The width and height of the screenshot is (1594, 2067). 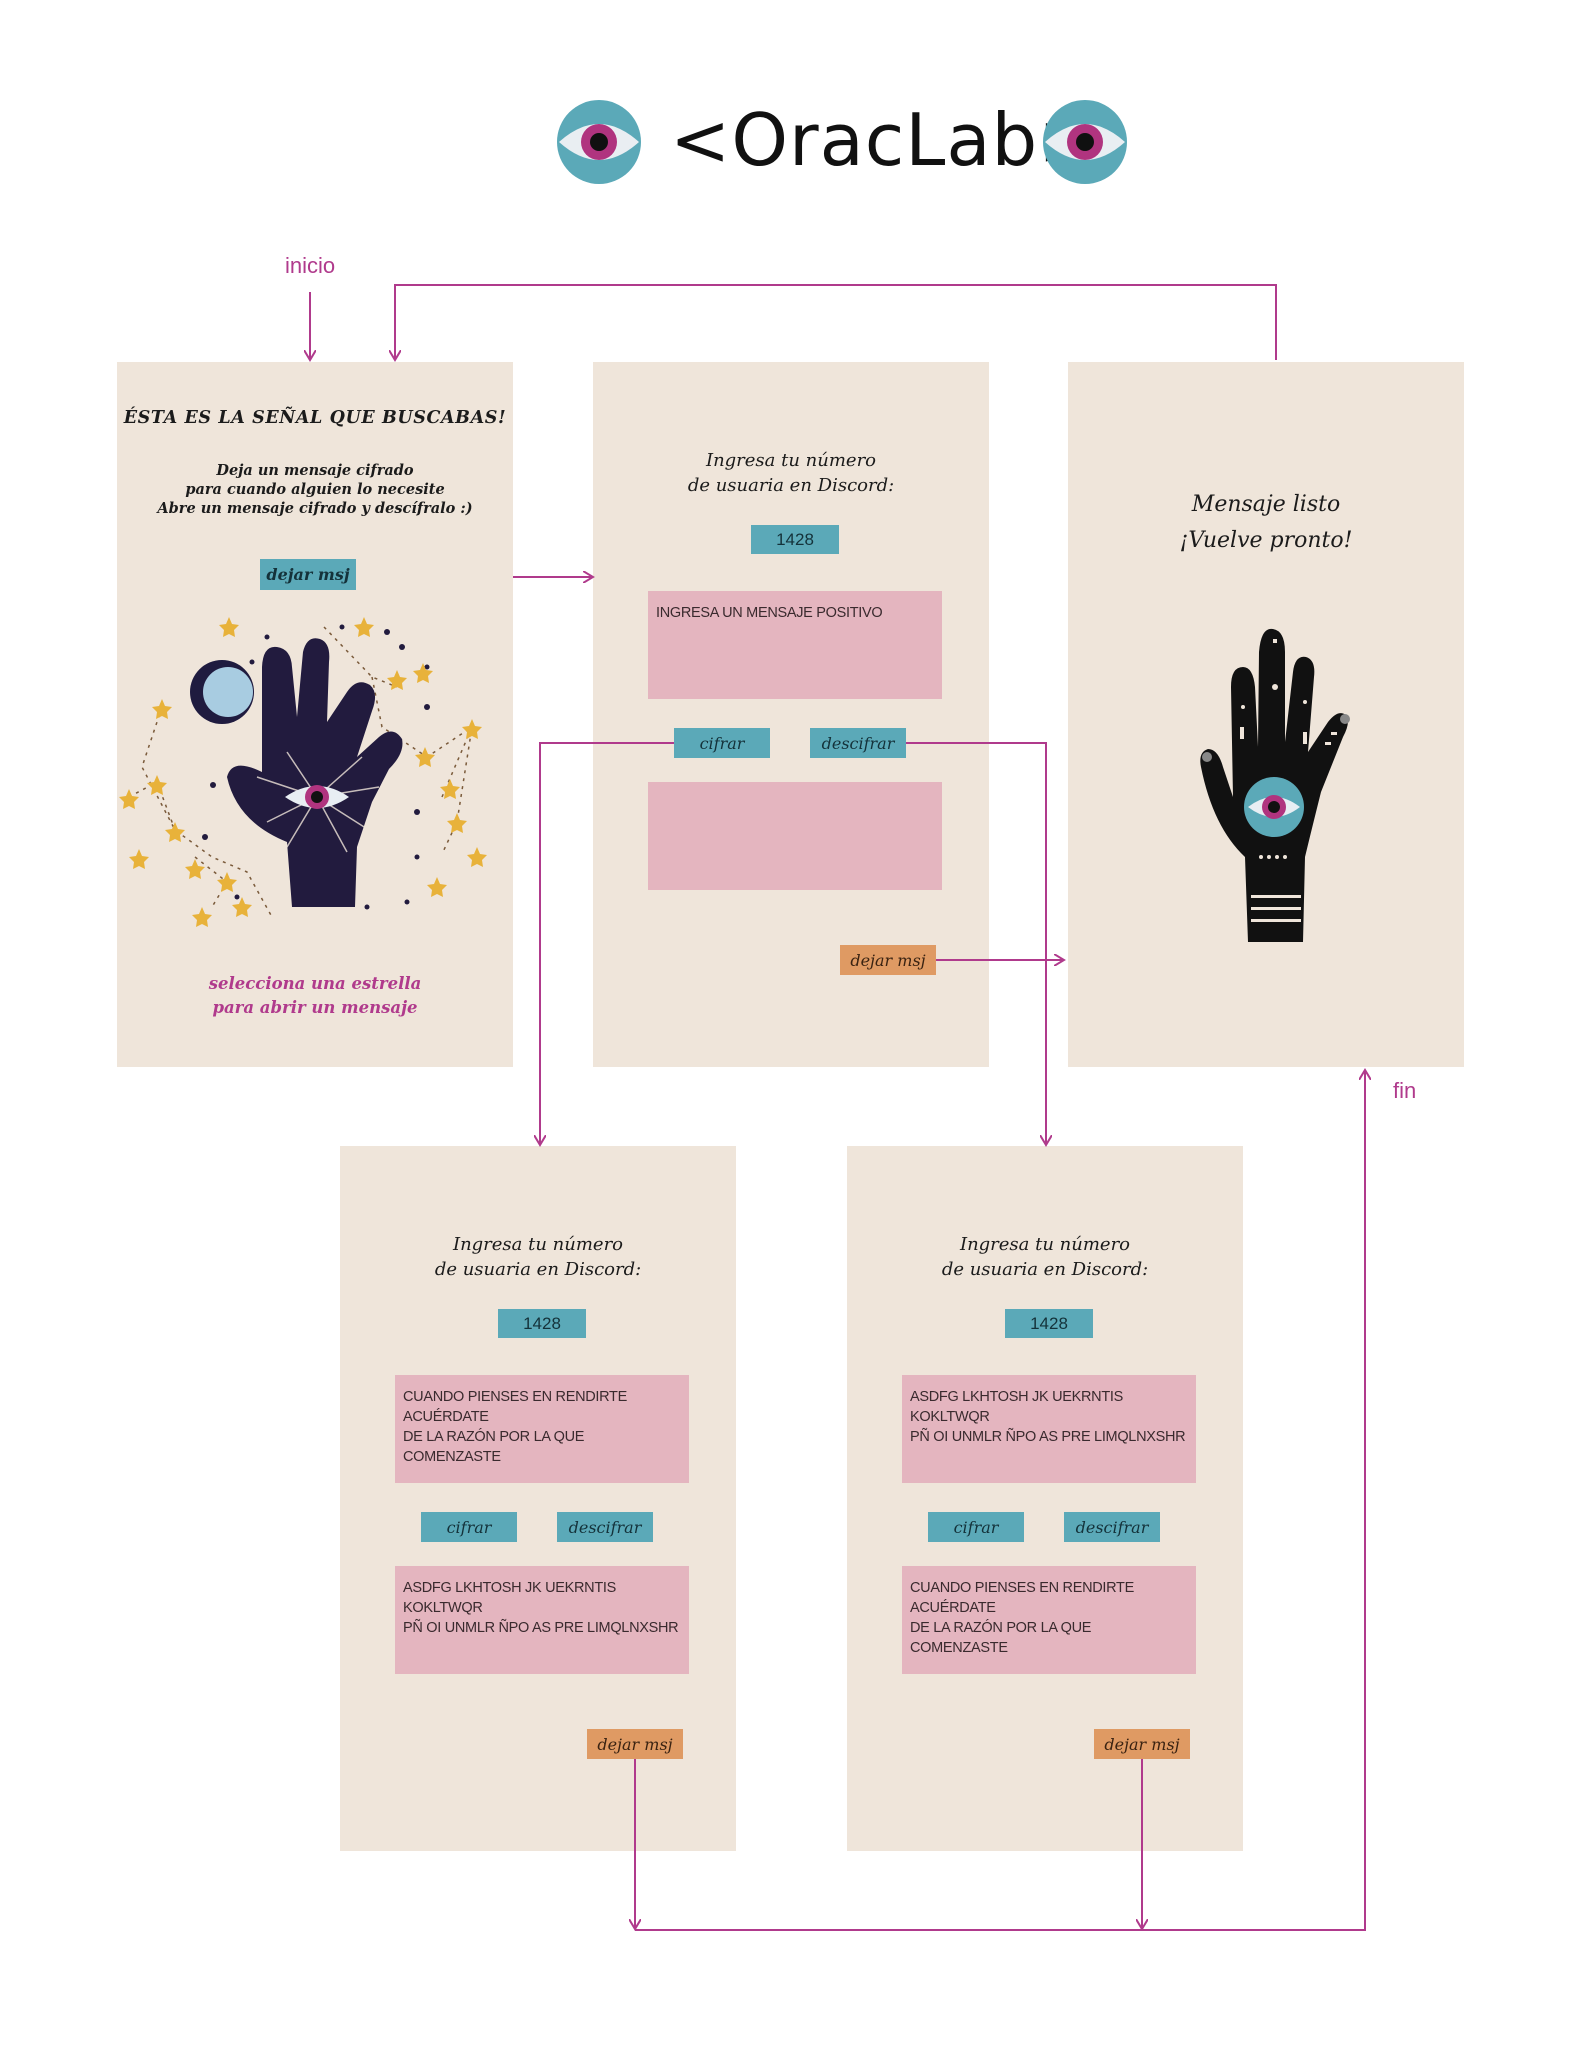 What do you see at coordinates (607, 943) in the screenshot?
I see `encrypt-branch-arrow` at bounding box center [607, 943].